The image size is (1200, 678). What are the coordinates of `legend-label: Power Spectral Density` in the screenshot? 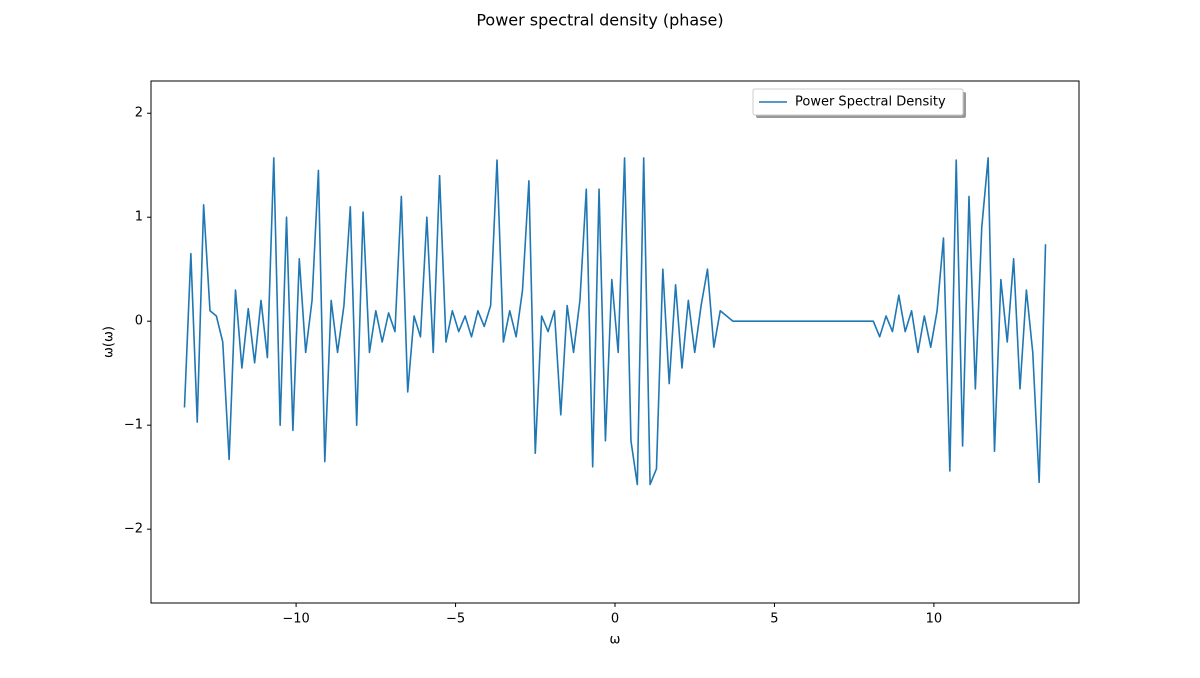 It's located at (870, 102).